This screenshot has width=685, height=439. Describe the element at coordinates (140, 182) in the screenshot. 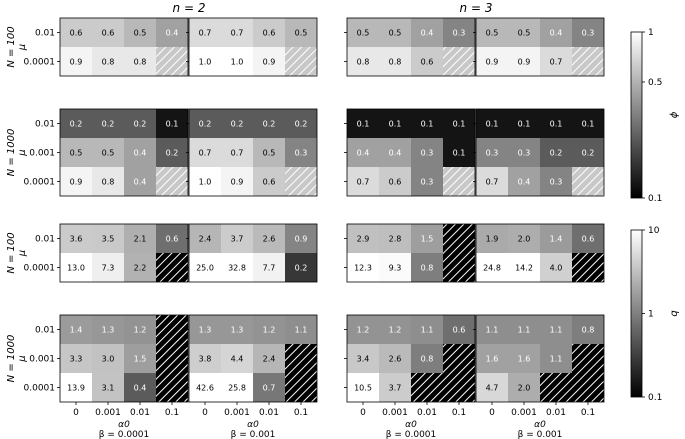

I see `cell-value-label: 0.4` at that location.